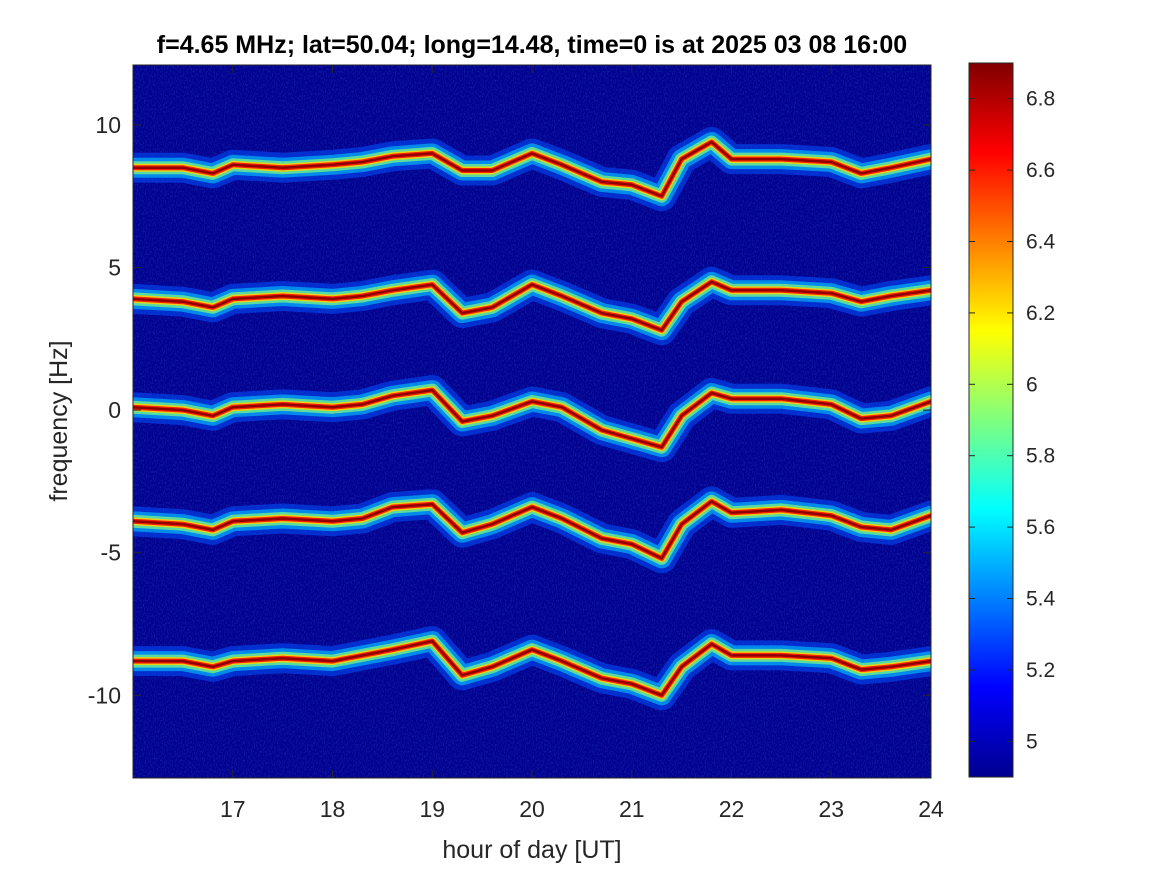 This screenshot has height=875, width=1167. What do you see at coordinates (114, 267) in the screenshot?
I see `y-tick-label: 5` at bounding box center [114, 267].